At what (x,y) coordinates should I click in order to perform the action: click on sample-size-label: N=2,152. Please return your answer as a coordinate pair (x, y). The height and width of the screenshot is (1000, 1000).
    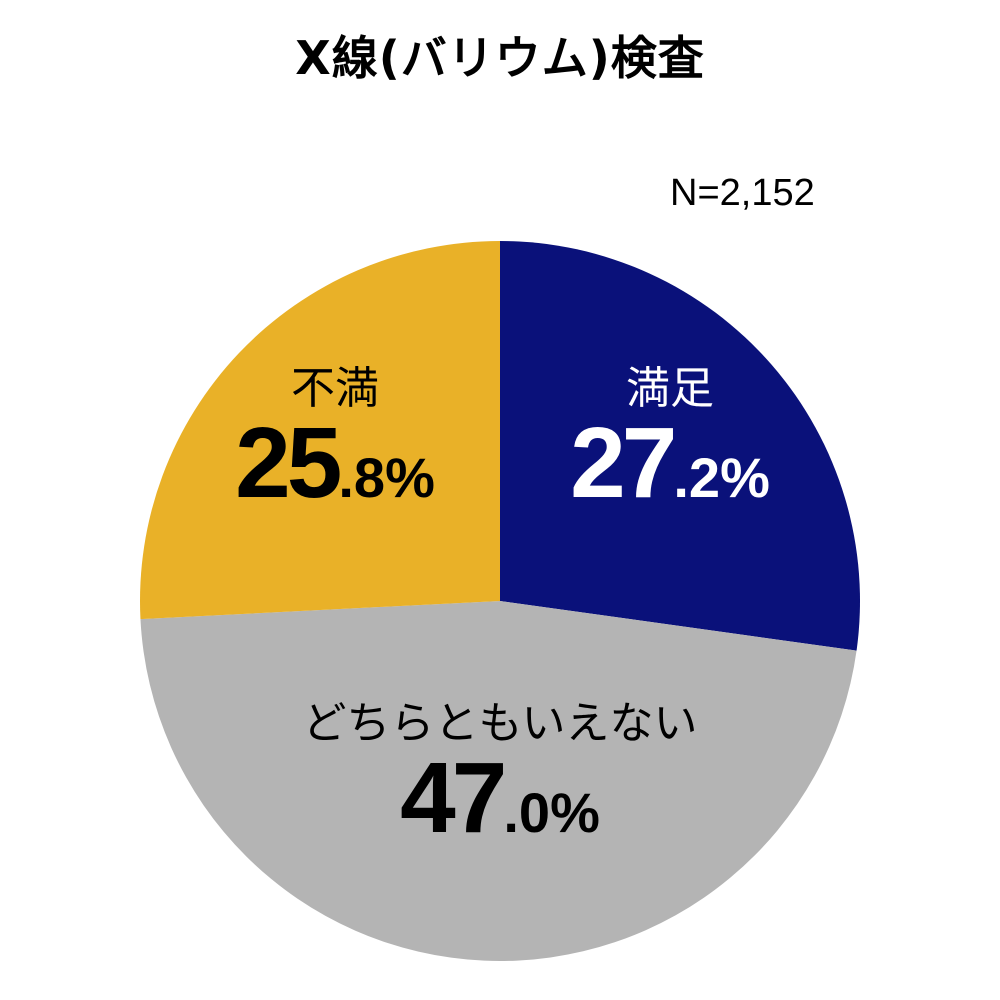
    Looking at the image, I should click on (742, 193).